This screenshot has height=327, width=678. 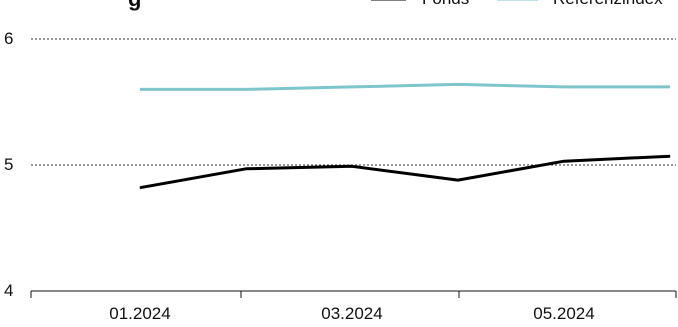 What do you see at coordinates (405, 172) in the screenshot?
I see `series-line-fonds` at bounding box center [405, 172].